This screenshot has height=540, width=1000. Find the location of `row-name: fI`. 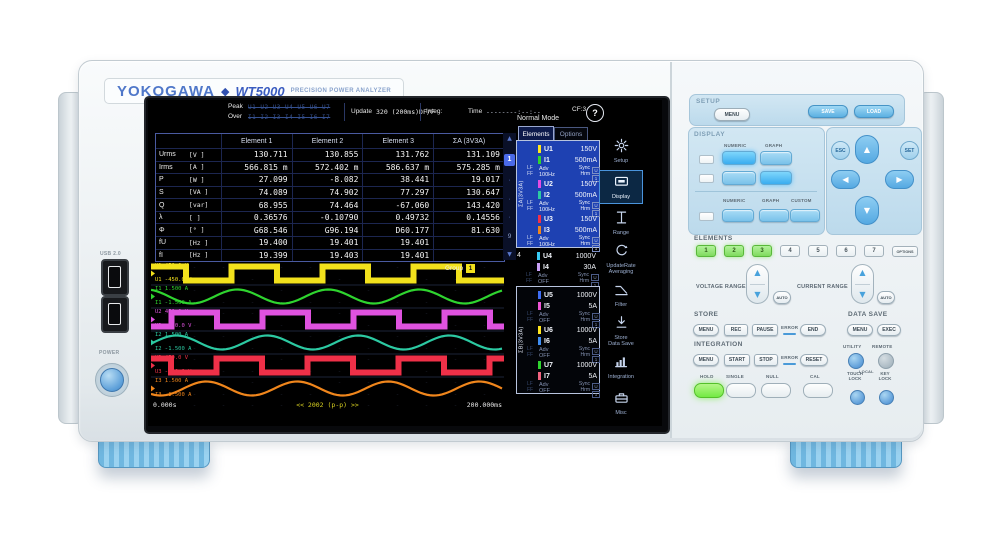

row-name: fI is located at coordinates (161, 255).